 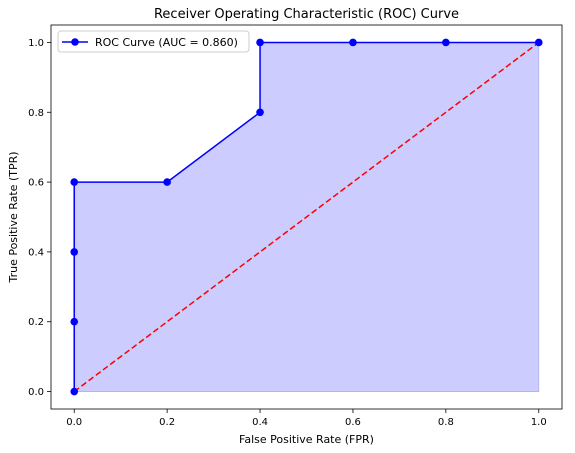 I want to click on y-tick-label: 0.2, so click(x=36, y=322).